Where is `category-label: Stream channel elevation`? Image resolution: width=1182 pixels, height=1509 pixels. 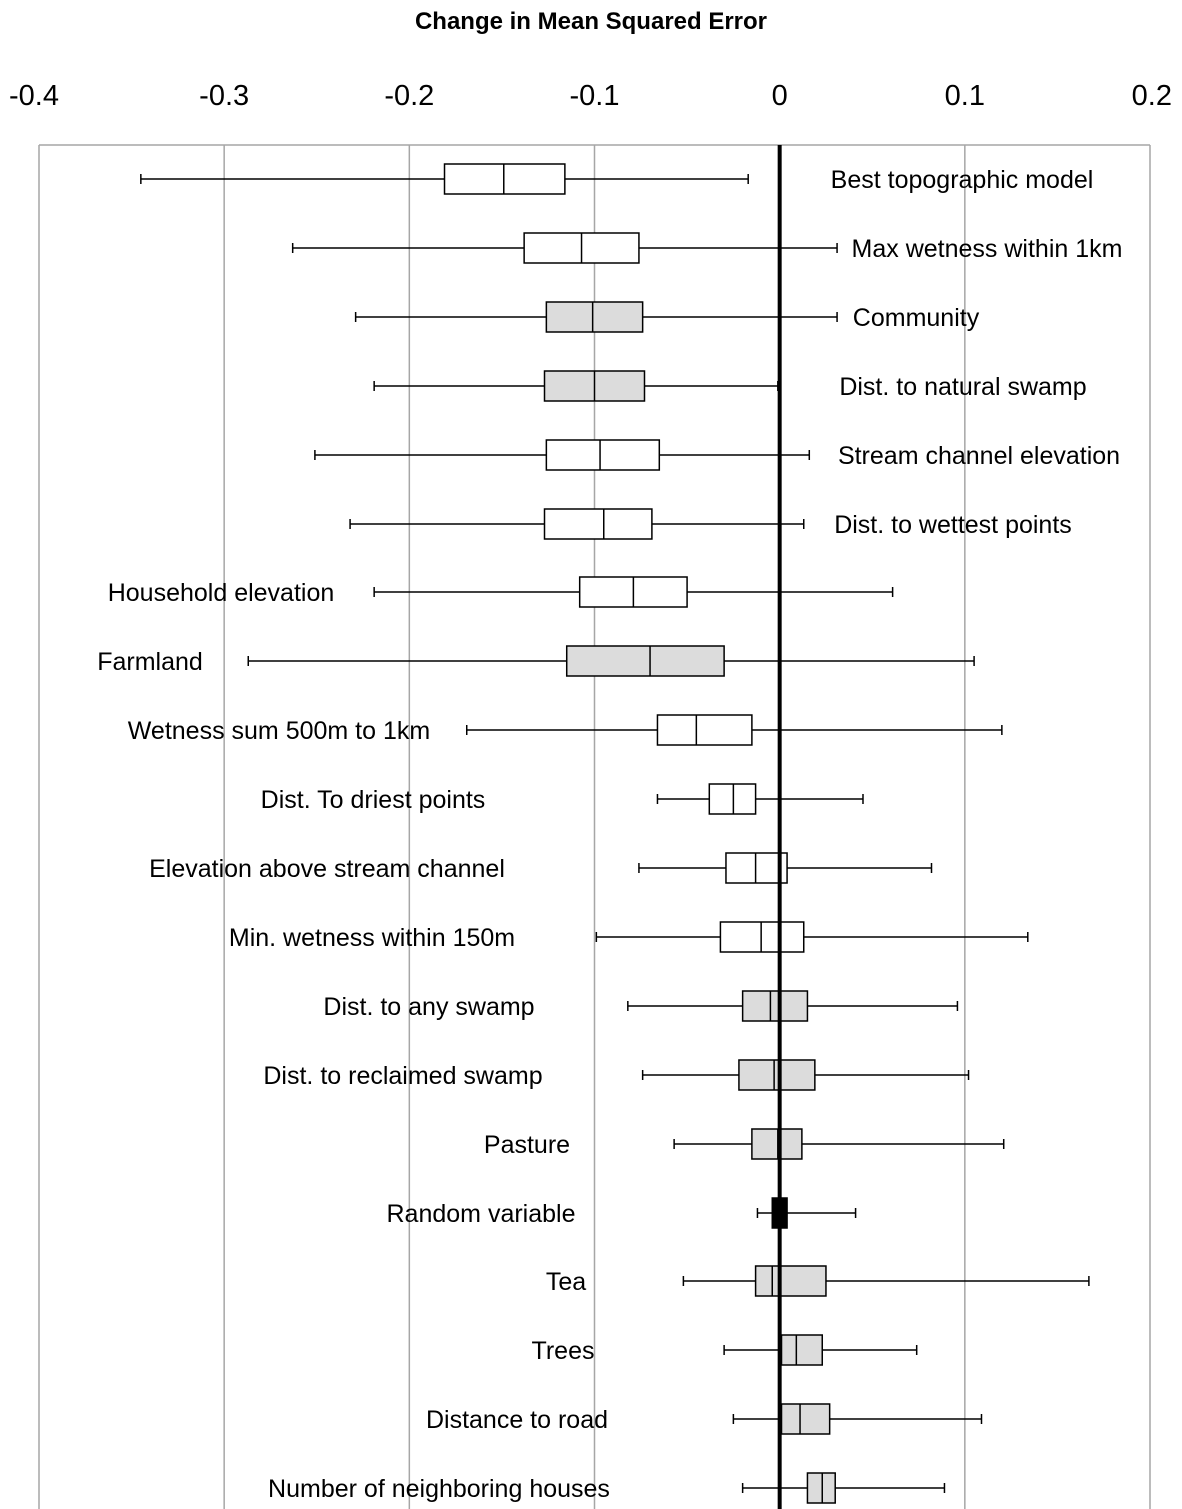
category-label: Stream channel elevation is located at coordinates (979, 456).